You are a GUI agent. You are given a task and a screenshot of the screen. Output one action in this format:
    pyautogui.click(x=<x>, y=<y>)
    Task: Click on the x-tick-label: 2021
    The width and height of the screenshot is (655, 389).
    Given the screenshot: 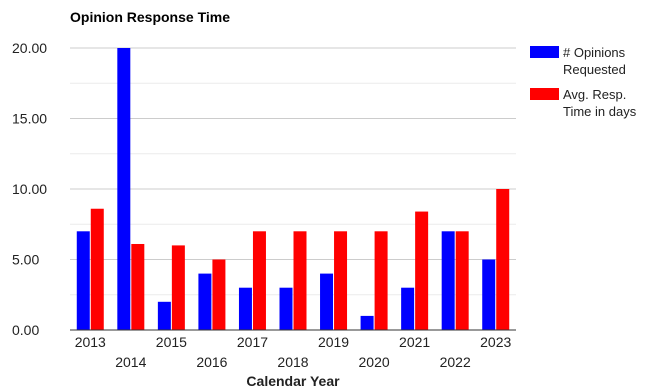 What is the action you would take?
    pyautogui.click(x=414, y=342)
    